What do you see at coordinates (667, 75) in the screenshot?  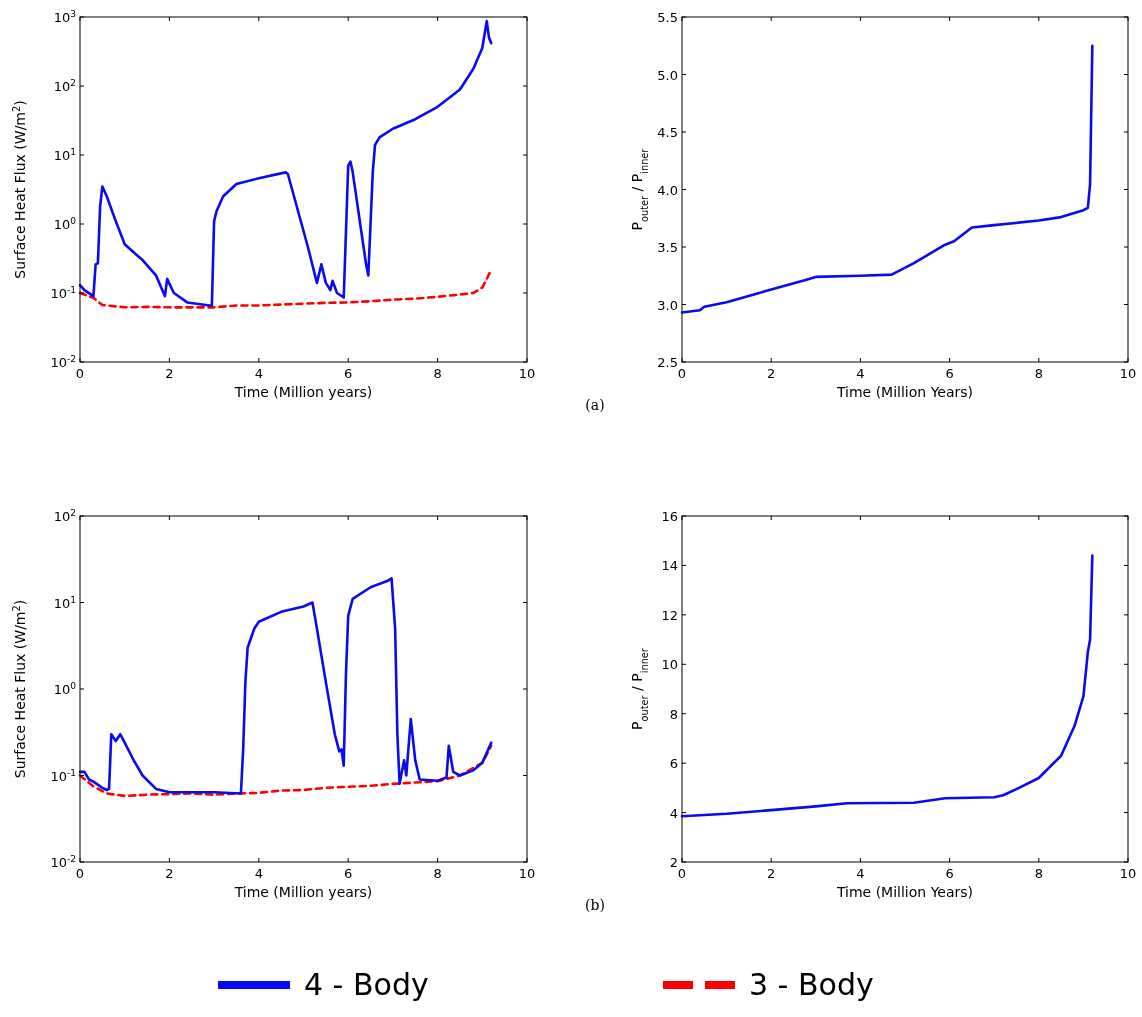 I see `y-tick-label: 5.0` at bounding box center [667, 75].